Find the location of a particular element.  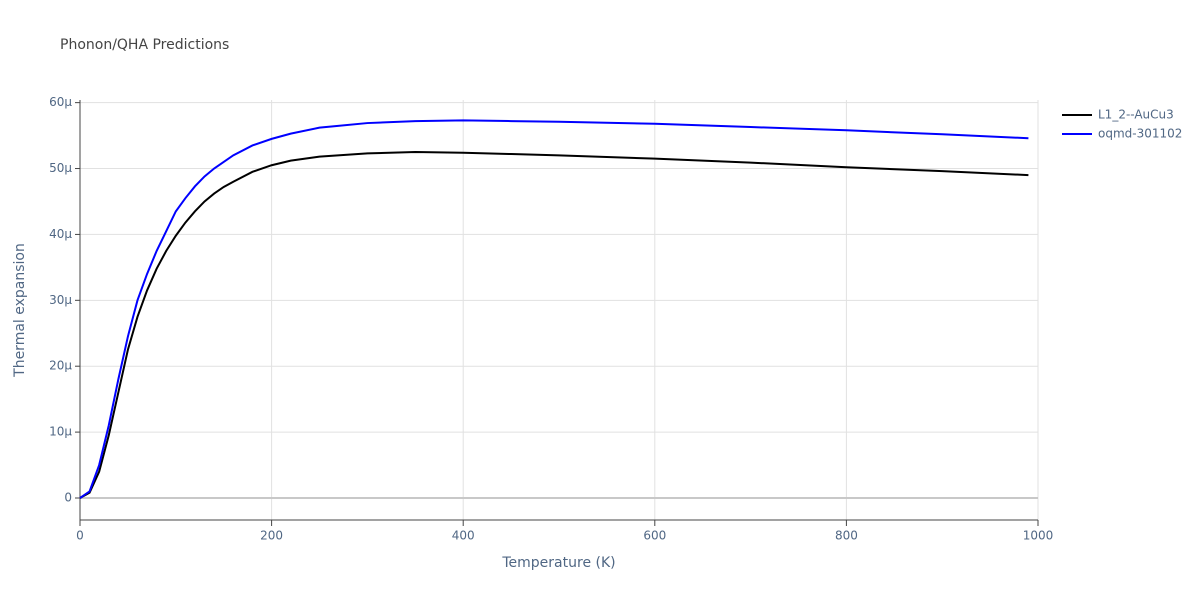

y-tick-label: 40μ is located at coordinates (60, 234).